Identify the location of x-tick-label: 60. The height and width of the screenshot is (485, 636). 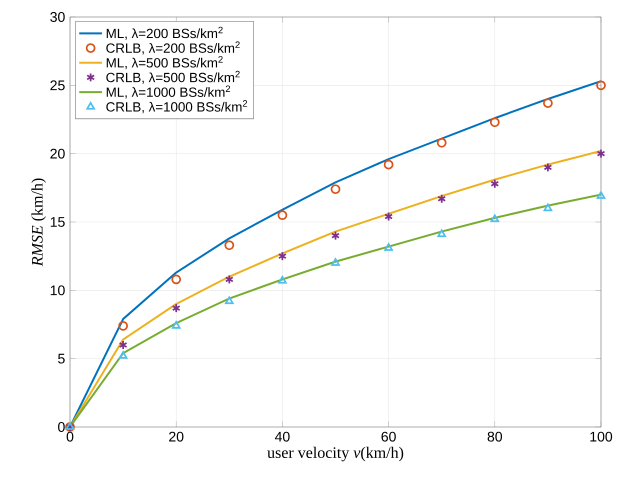
(389, 437).